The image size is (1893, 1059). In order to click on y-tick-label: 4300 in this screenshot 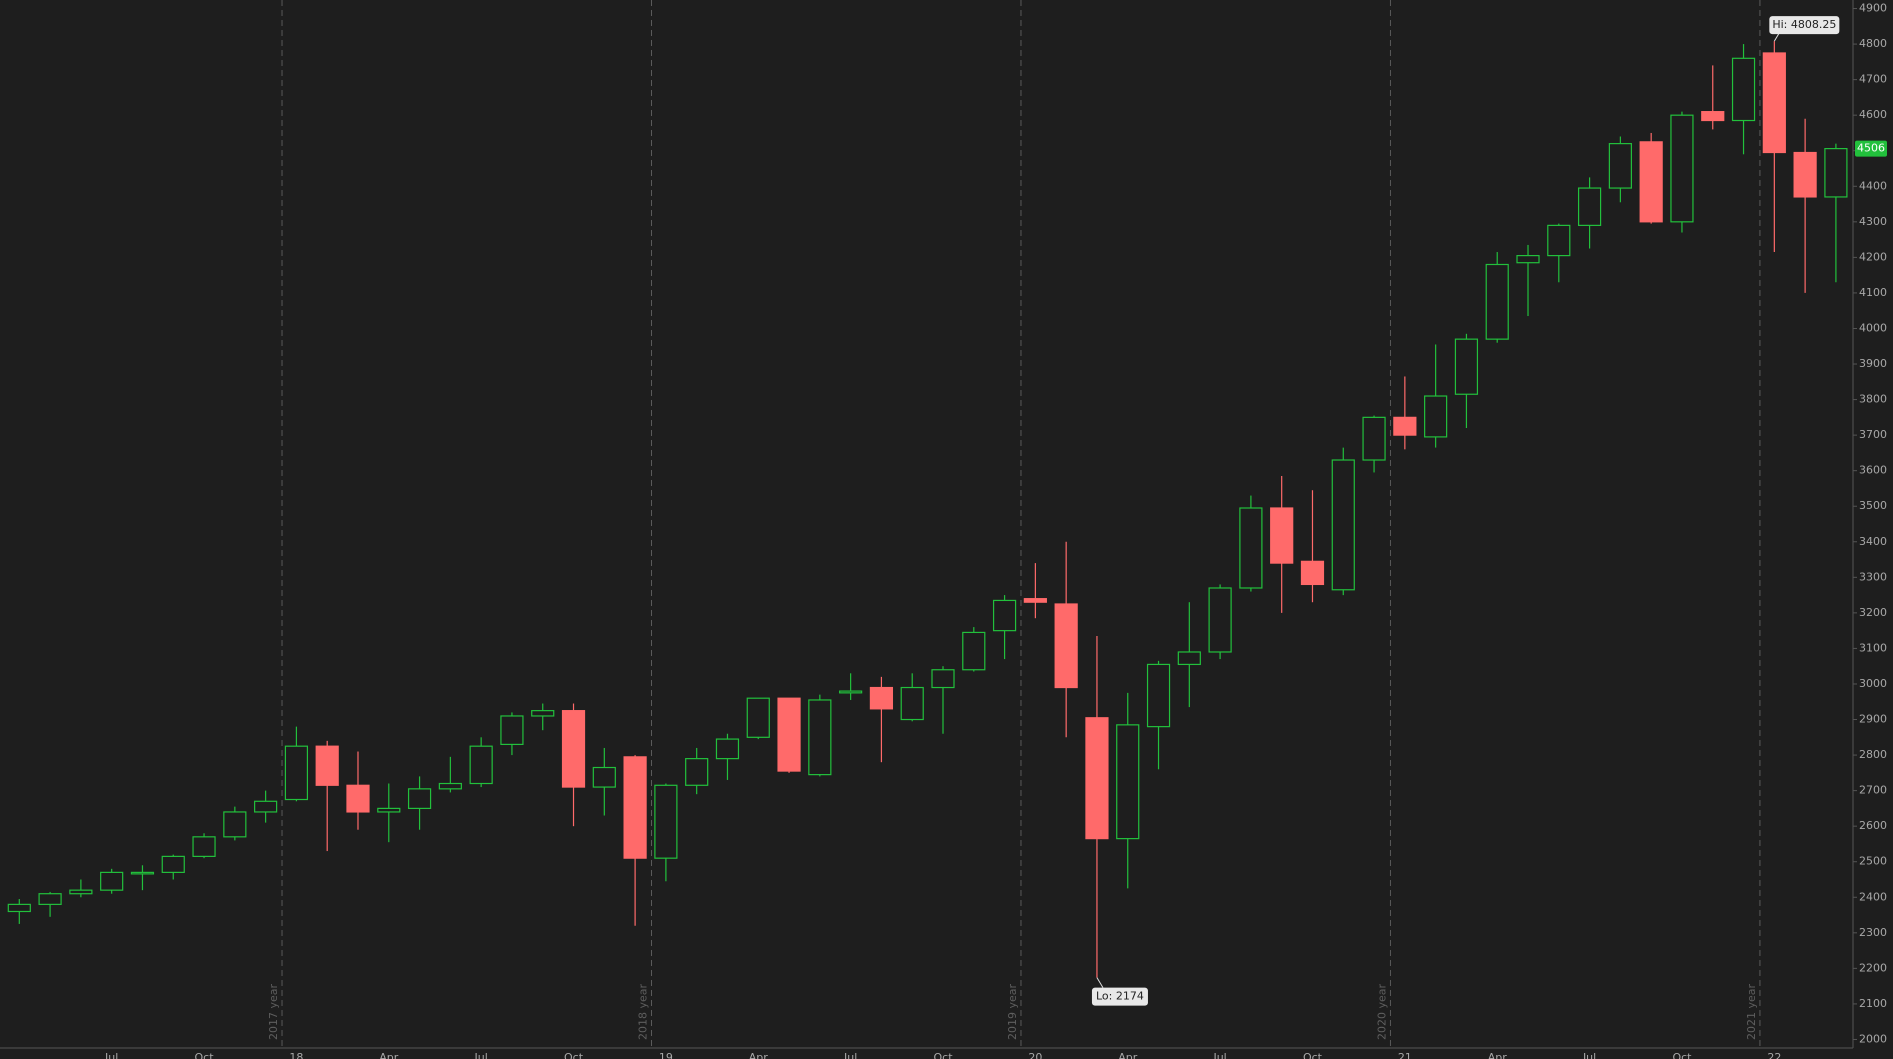, I will do `click(1873, 221)`.